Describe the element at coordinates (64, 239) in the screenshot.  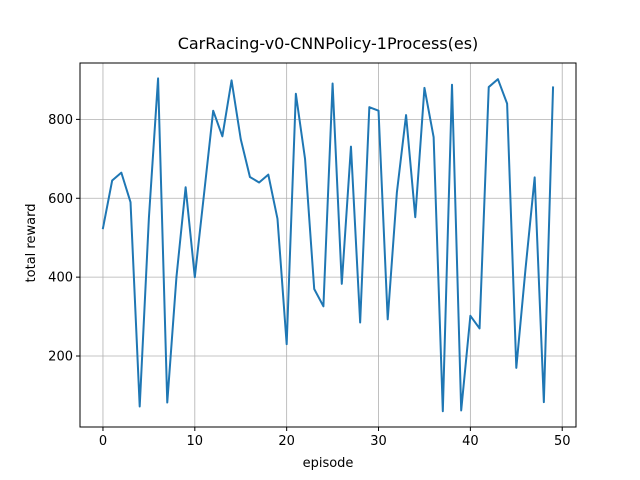
I see `y-axis-ticks: 200 400 600 800` at that location.